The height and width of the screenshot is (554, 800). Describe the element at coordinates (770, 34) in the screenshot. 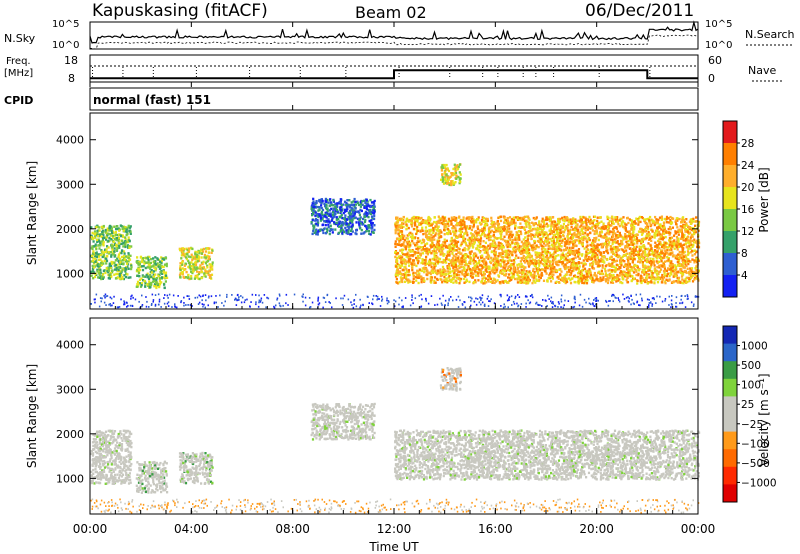

I see `noise-search-label: N.Search` at that location.